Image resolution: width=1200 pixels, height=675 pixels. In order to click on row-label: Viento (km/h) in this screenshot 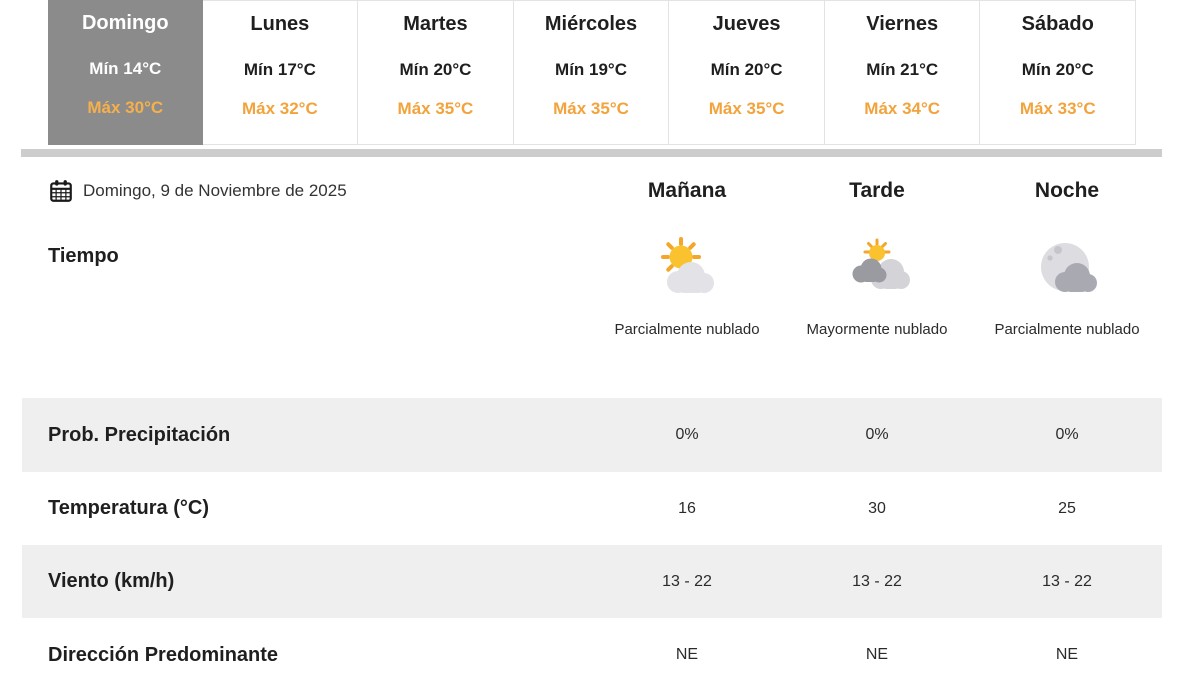, I will do `click(111, 581)`.